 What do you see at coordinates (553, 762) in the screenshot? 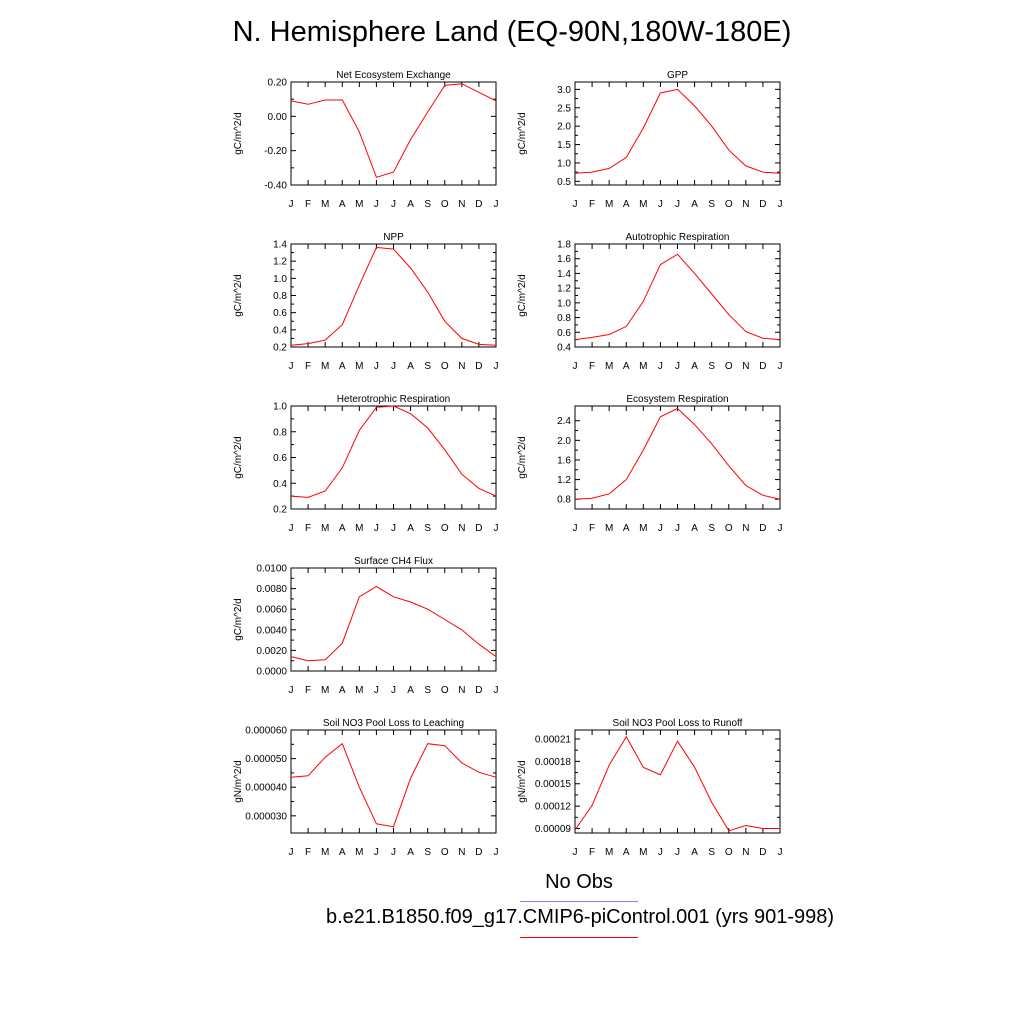
I see `y-tick-label: 0.00018` at bounding box center [553, 762].